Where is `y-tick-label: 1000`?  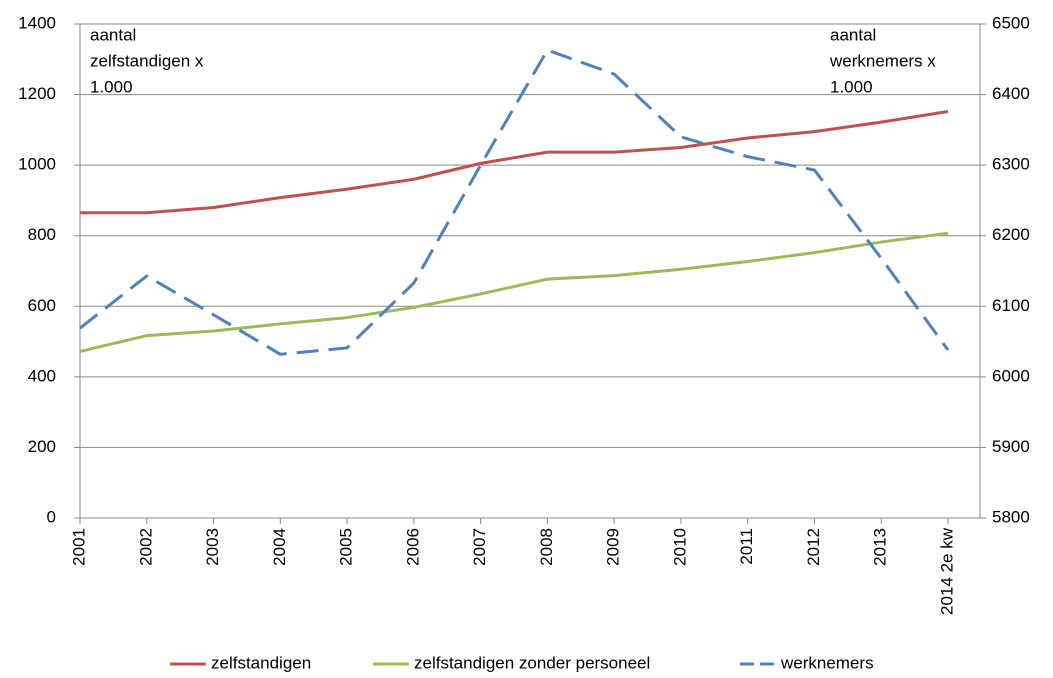
y-tick-label: 1000 is located at coordinates (37, 164).